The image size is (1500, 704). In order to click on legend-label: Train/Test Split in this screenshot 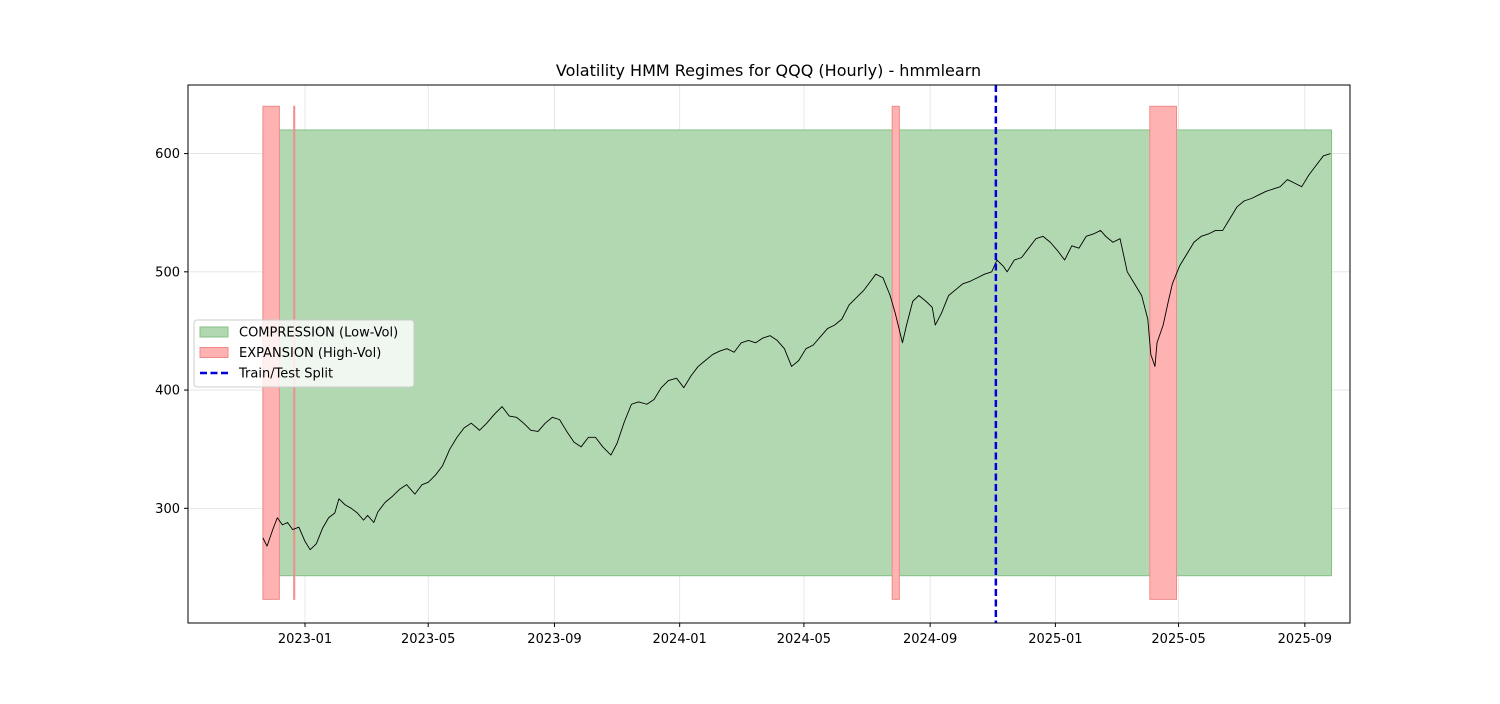, I will do `click(285, 374)`.